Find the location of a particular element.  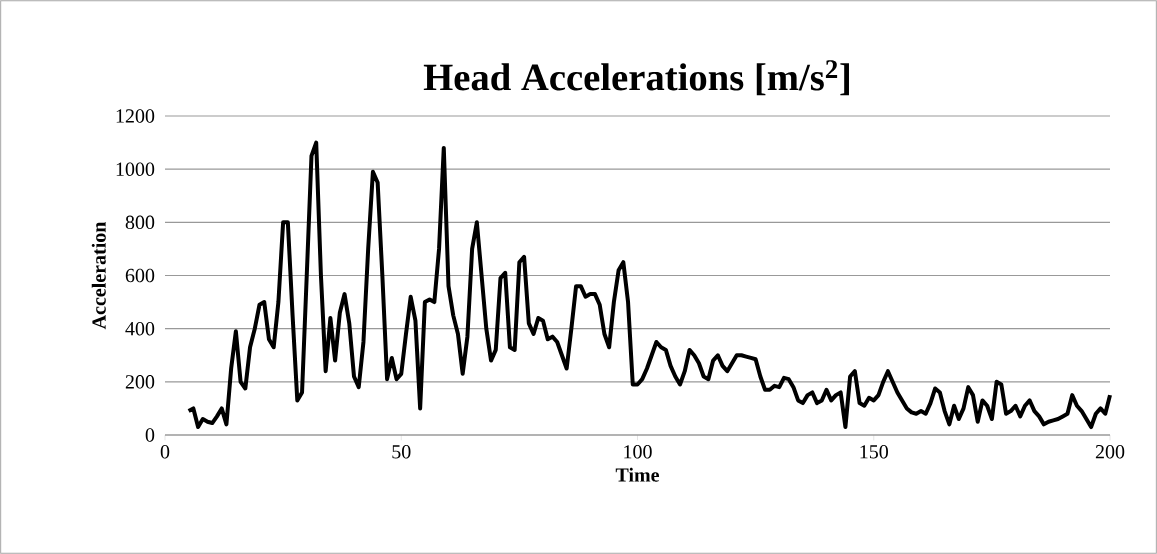

y-axis-title: Acceleration is located at coordinates (98, 275).